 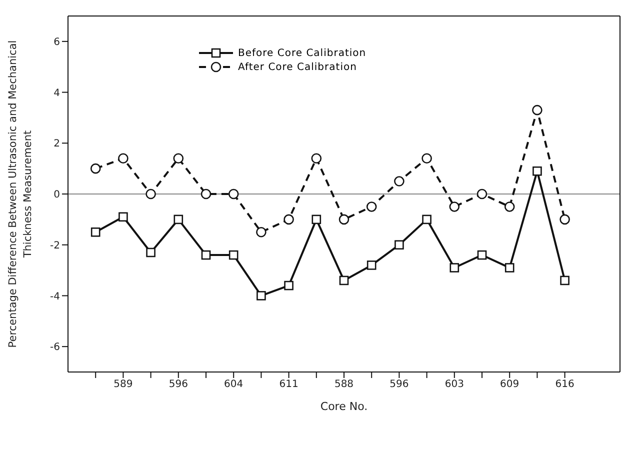 I want to click on y-tick-label: 6, so click(x=57, y=42).